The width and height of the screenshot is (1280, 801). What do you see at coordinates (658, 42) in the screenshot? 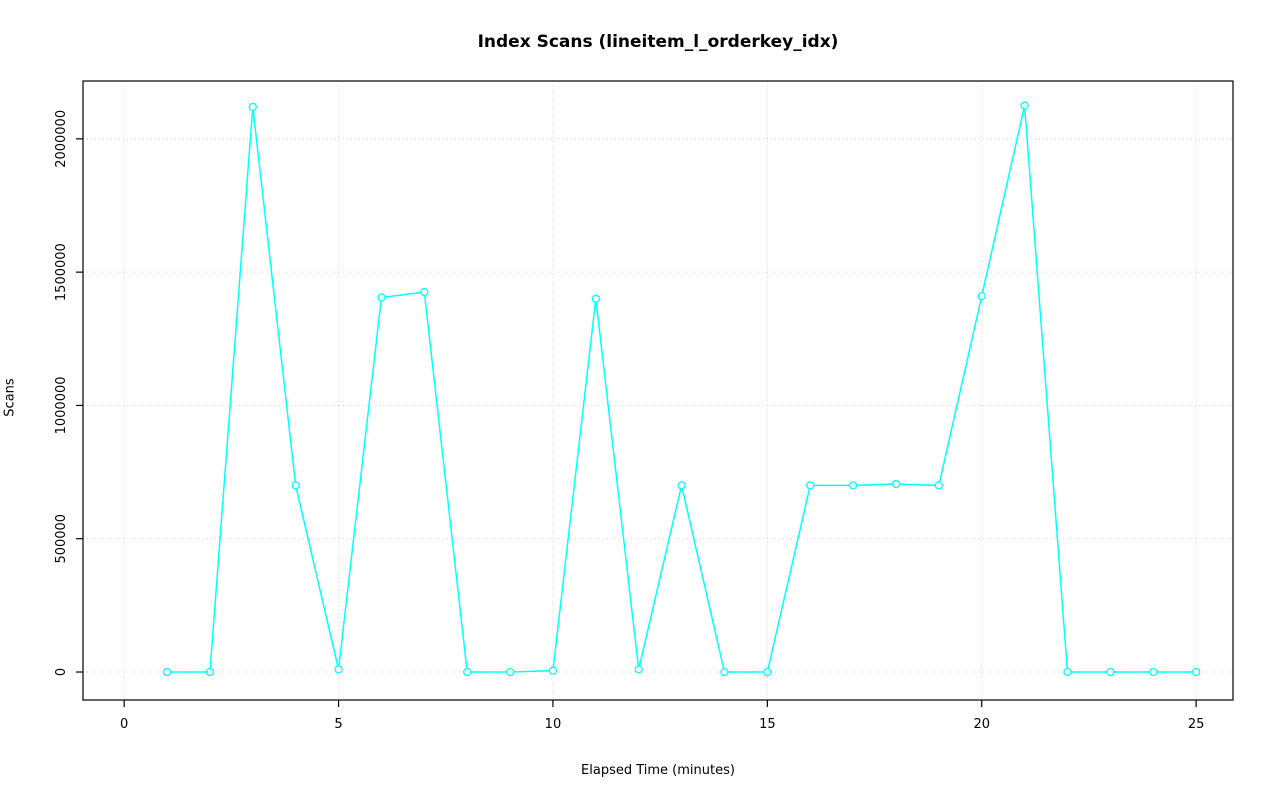
I see `chart-title: Index Scans (lineitem_l_orderkey_idx)` at bounding box center [658, 42].